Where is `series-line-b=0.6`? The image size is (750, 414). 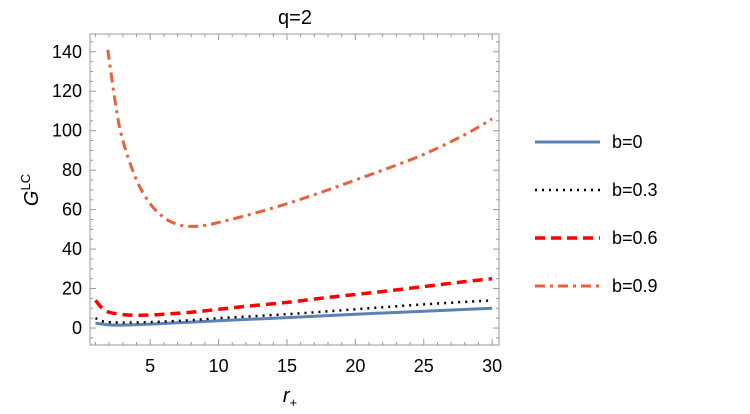 series-line-b=0.6 is located at coordinates (293, 296).